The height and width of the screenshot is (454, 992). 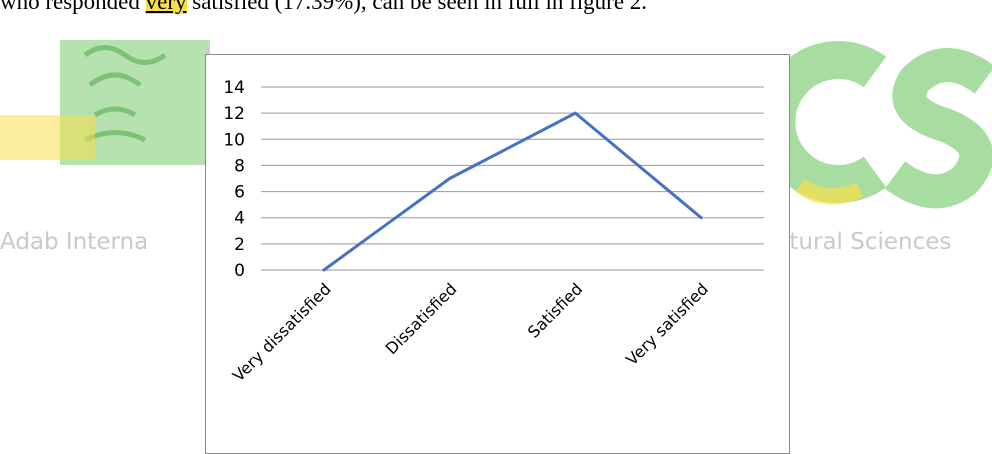 What do you see at coordinates (166, 7) in the screenshot?
I see `intro-text-highlight: very` at bounding box center [166, 7].